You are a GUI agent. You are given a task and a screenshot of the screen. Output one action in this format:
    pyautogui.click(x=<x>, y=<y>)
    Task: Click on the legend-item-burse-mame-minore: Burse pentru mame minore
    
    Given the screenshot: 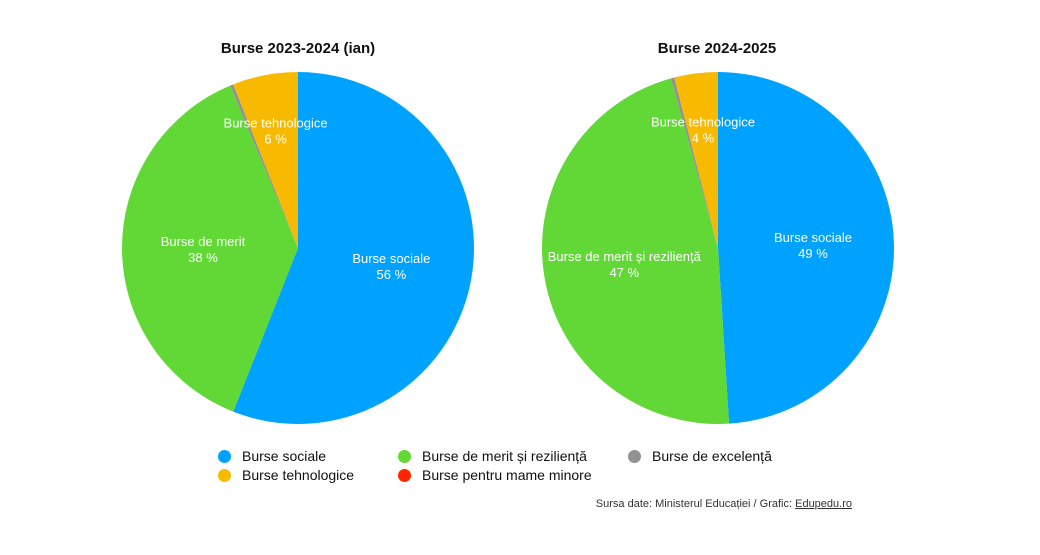 What is the action you would take?
    pyautogui.click(x=495, y=475)
    